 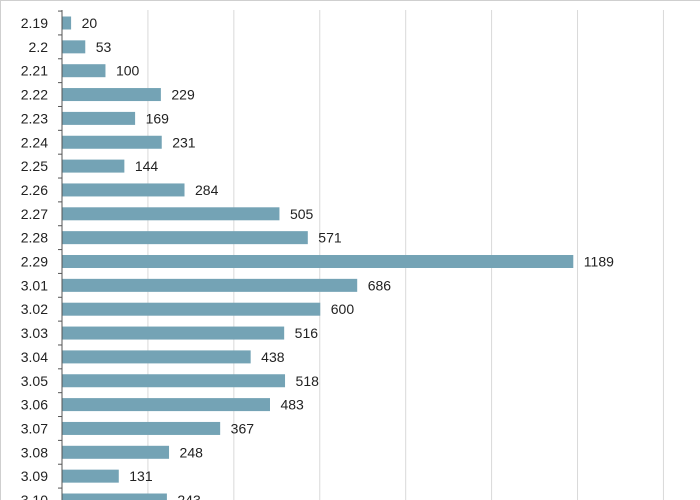 I want to click on value-label: 438, so click(x=273, y=357).